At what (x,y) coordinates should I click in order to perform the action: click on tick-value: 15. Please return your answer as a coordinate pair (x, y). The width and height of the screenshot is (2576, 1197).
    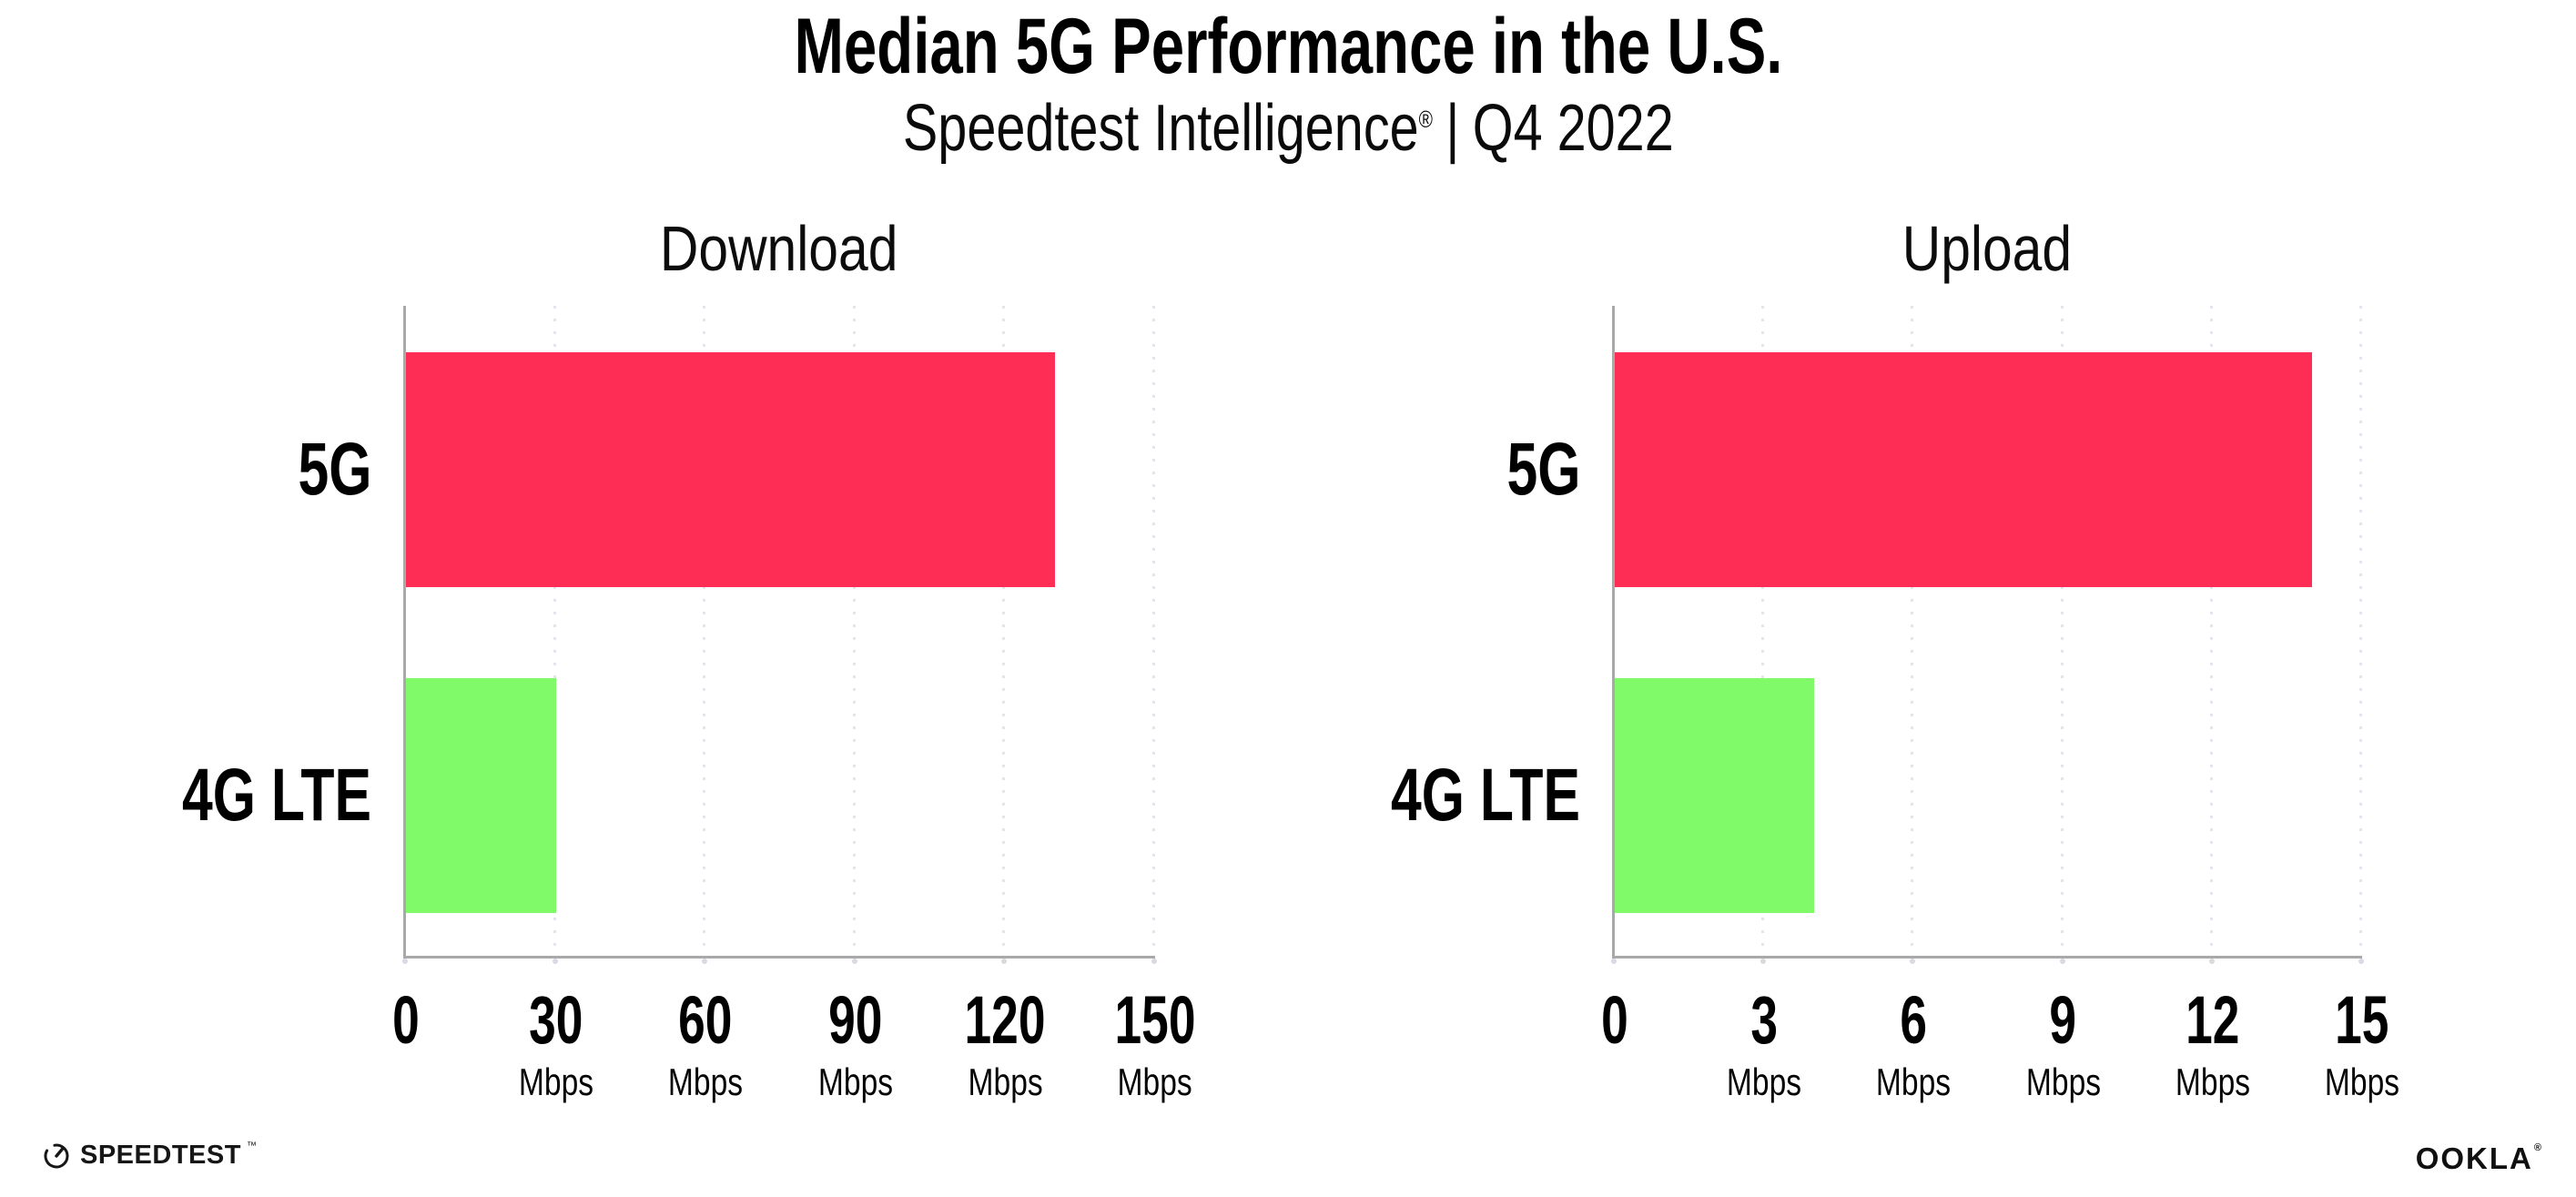
    Looking at the image, I should click on (2362, 1020).